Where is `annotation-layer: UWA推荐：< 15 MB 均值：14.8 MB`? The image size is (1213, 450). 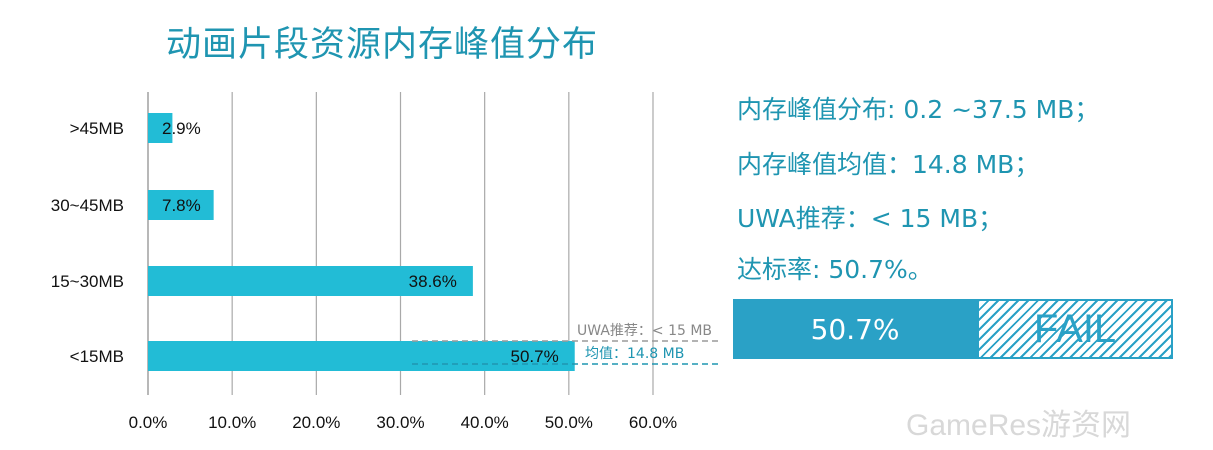 annotation-layer: UWA推荐：< 15 MB 均值：14.8 MB is located at coordinates (566, 344).